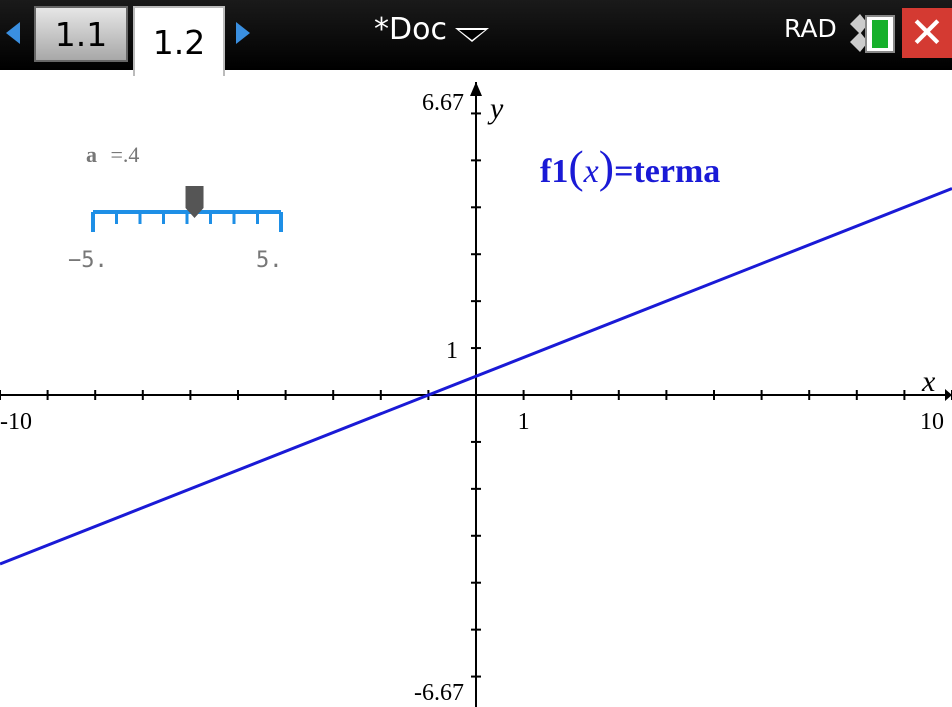 Image resolution: width=952 pixels, height=707 pixels. I want to click on function-name: f1, so click(554, 171).